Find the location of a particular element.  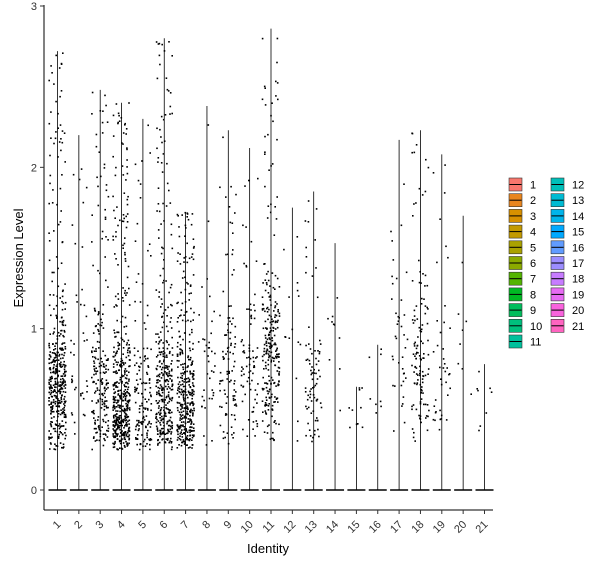

x-tick-label: 1 is located at coordinates (57, 525).